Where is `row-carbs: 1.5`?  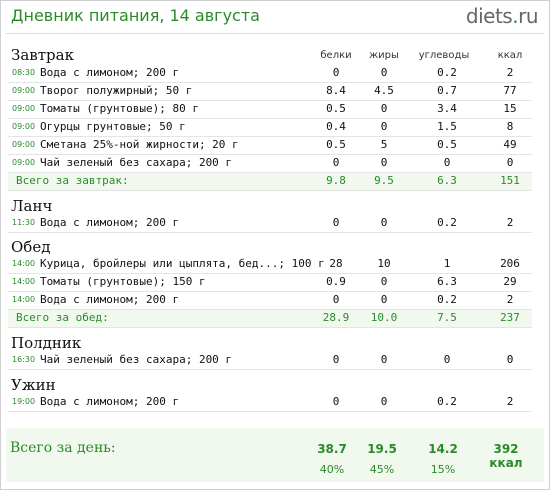 row-carbs: 1.5 is located at coordinates (447, 126).